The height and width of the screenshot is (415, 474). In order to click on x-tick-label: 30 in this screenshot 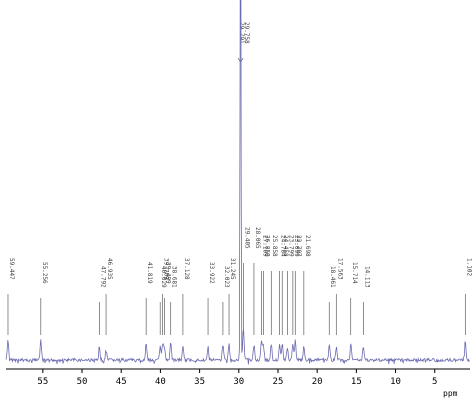, I will do `click(238, 382)`.